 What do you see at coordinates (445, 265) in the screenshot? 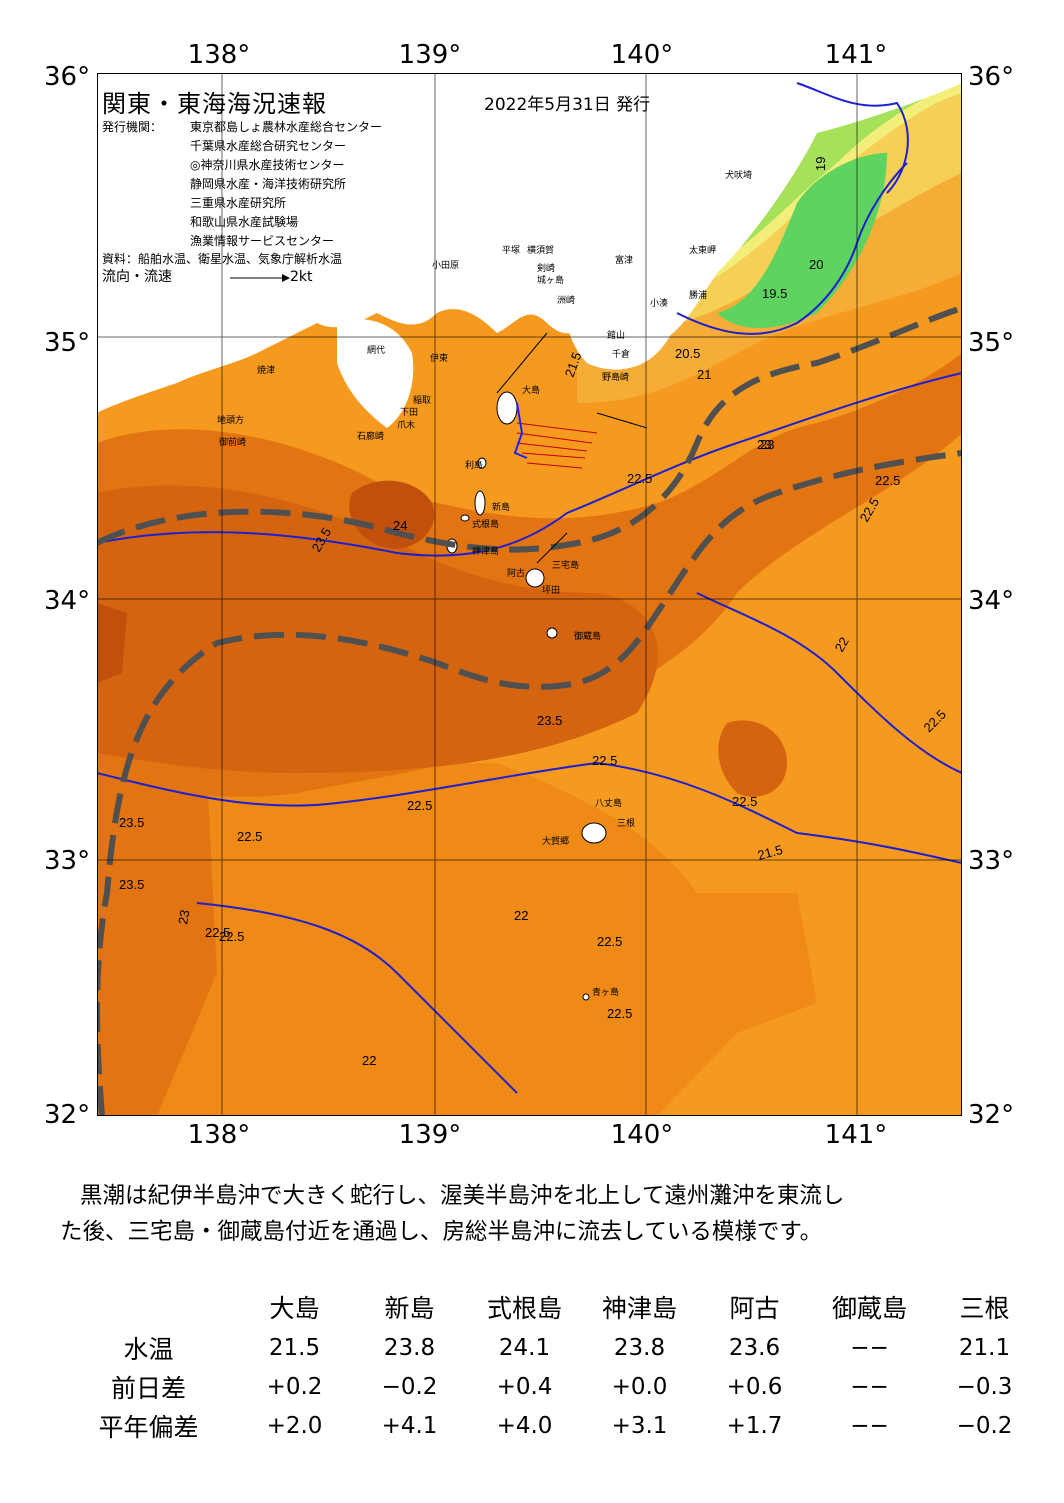
I see `place-label: 小田原` at bounding box center [445, 265].